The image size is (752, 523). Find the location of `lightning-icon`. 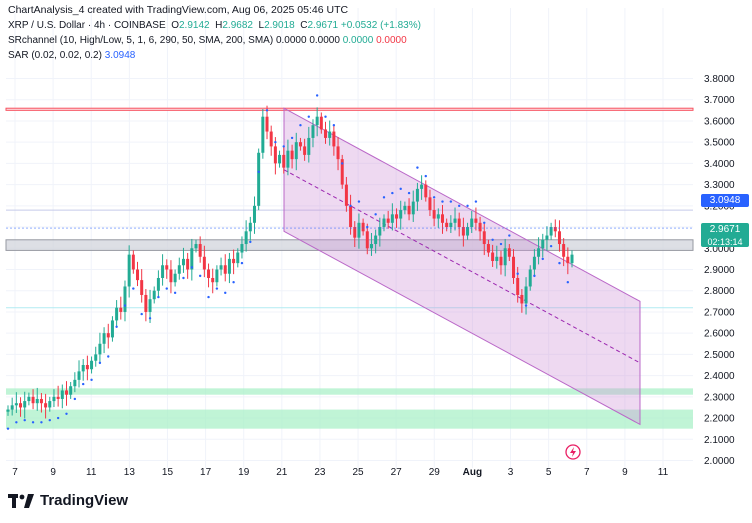

lightning-icon is located at coordinates (573, 452).